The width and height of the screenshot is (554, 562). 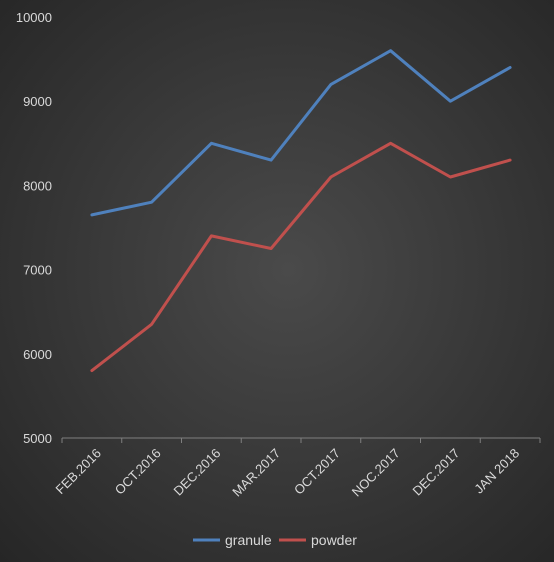 I want to click on x-tick-label: DEC.2016, so click(x=196, y=472).